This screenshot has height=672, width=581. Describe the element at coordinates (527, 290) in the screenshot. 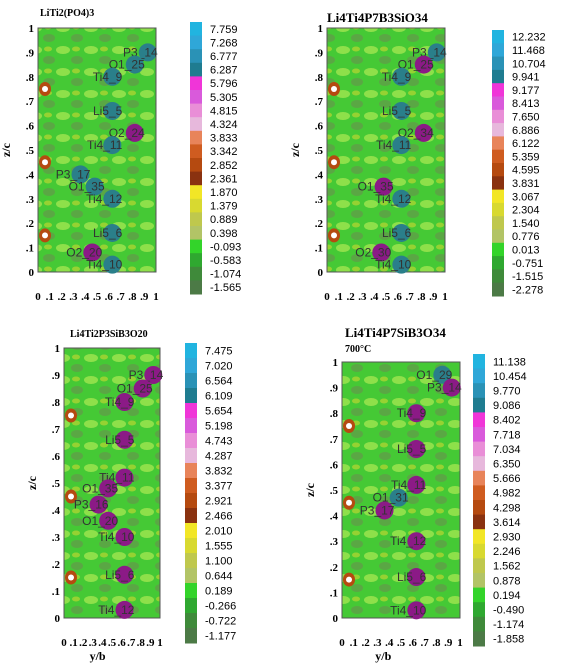

I see `colorbar-label: -2.278` at that location.